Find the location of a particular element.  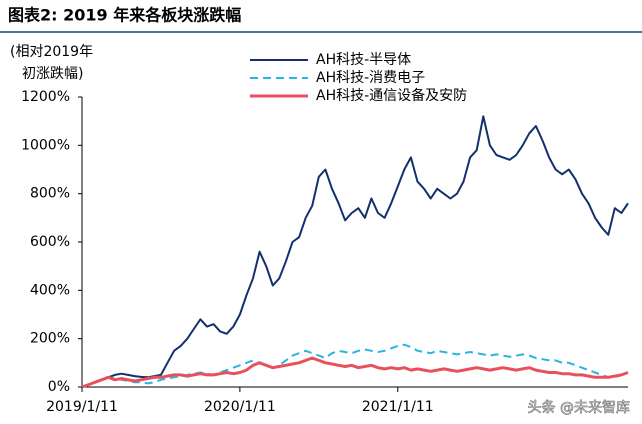

x-tick-label: 2019/1/11 is located at coordinates (82, 407).